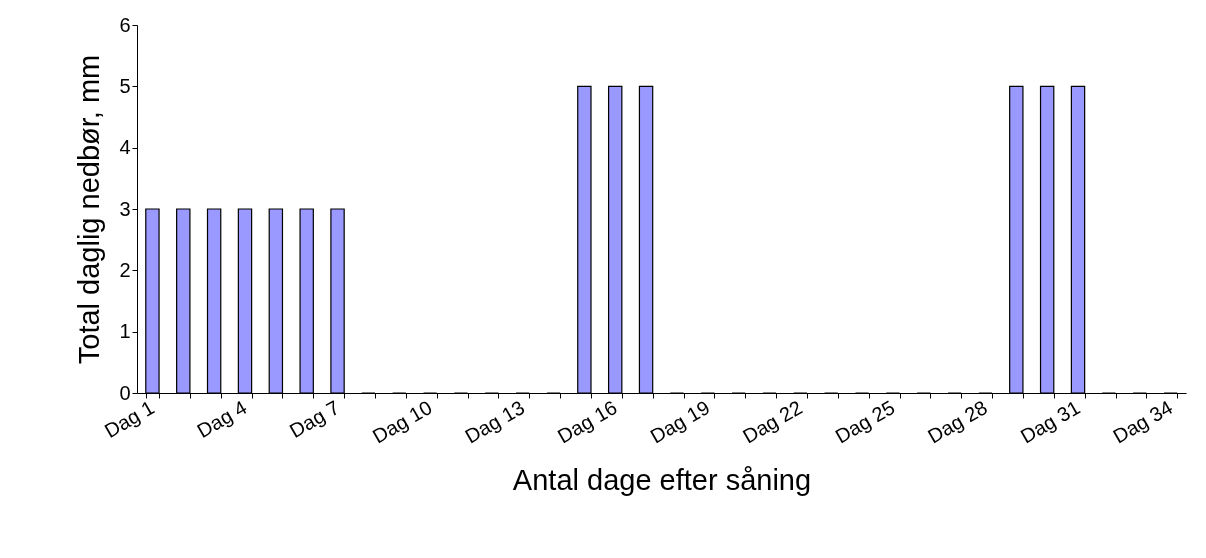 Image resolution: width=1206 pixels, height=558 pixels. What do you see at coordinates (865, 422) in the screenshot?
I see `x-tick-label: Dag 25` at bounding box center [865, 422].